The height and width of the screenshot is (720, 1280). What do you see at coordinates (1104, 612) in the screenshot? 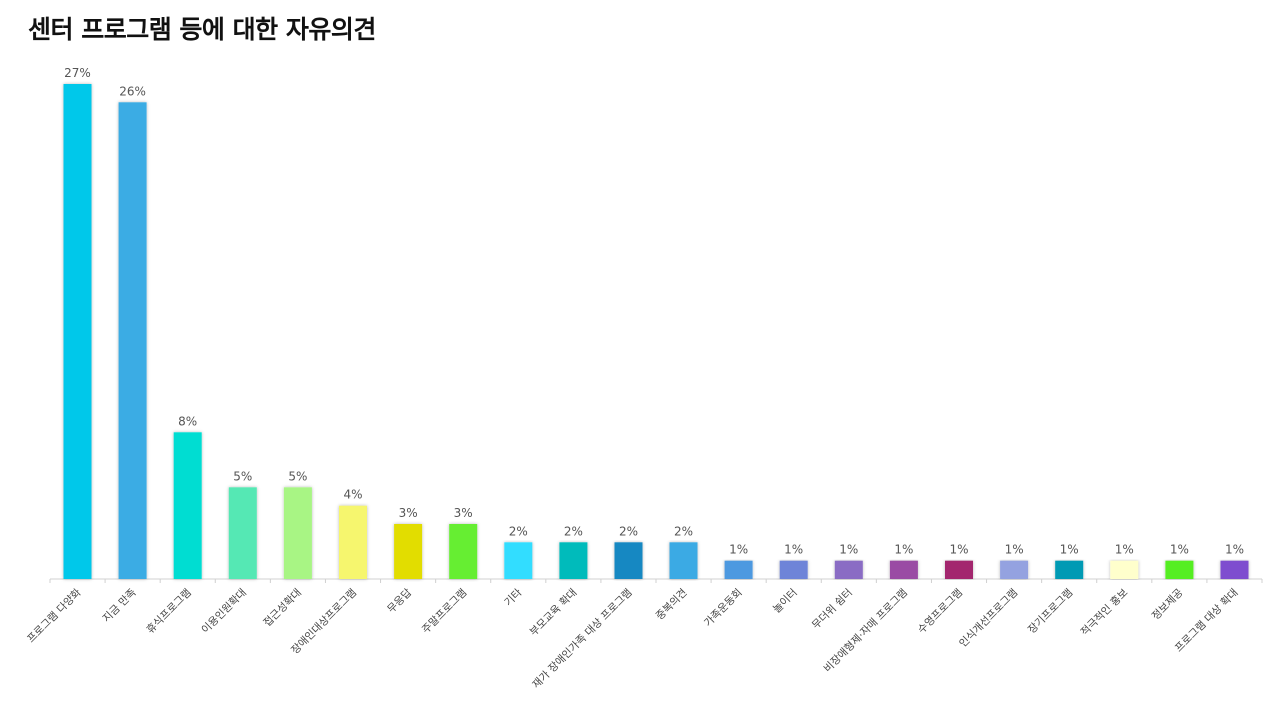
I see `category-tick-label: 적극적인 홍보` at bounding box center [1104, 612].